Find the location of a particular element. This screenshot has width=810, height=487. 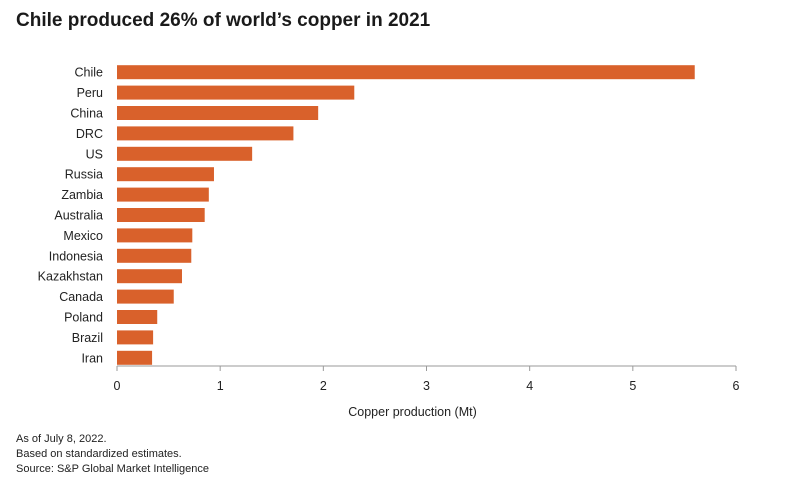

bar-australia is located at coordinates (161, 215).